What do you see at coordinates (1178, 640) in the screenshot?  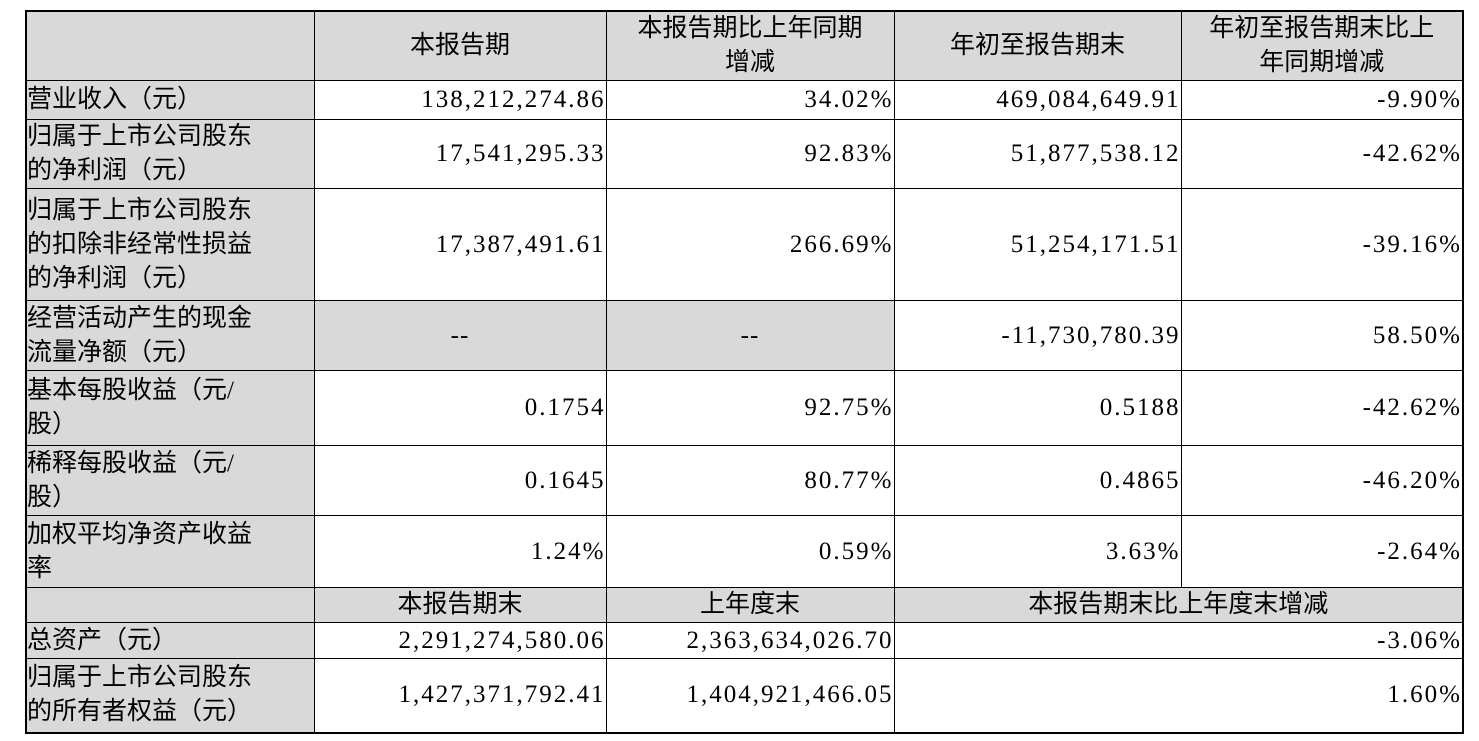 I see `value-change: -3.06%` at bounding box center [1178, 640].